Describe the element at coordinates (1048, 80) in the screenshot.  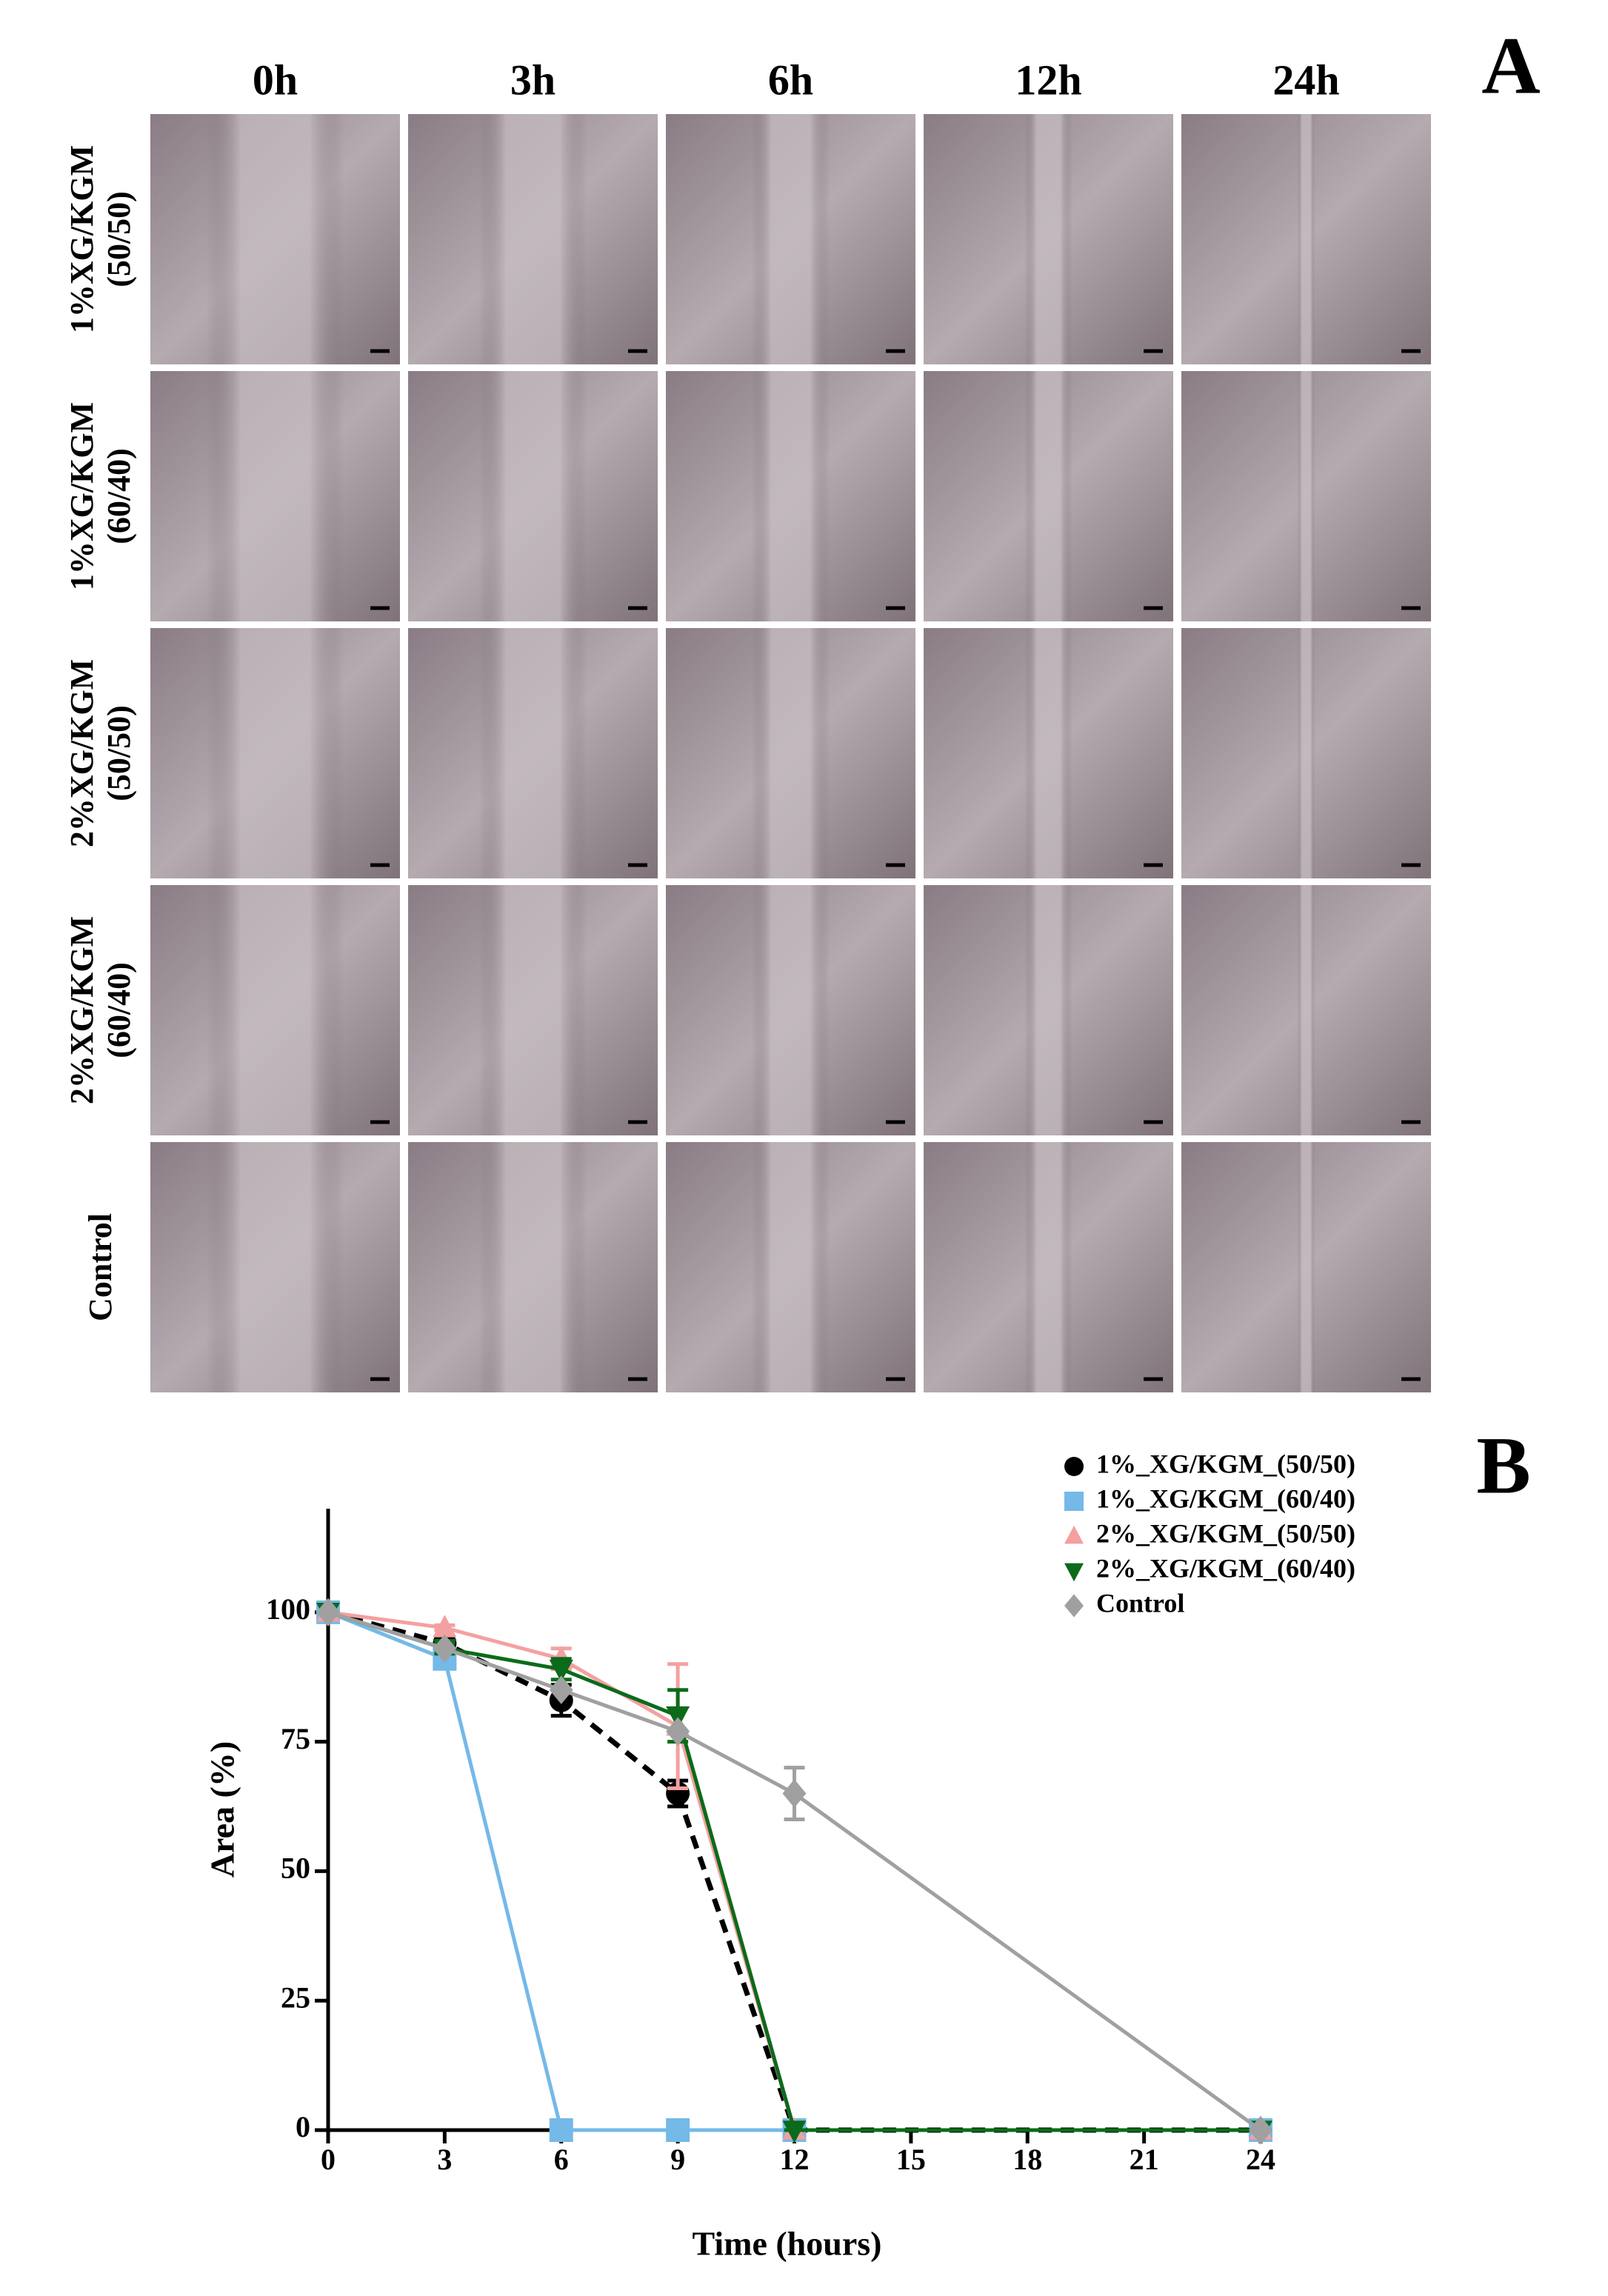
I see `column-header: 12h` at that location.